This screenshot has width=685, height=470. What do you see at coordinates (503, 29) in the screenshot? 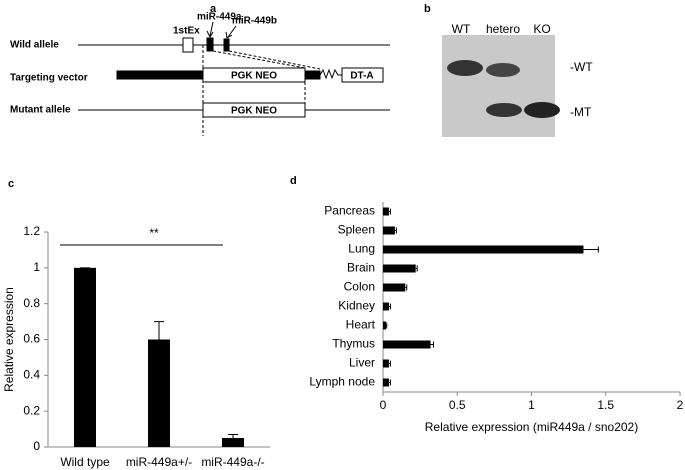
I see `lane-label: hetero` at bounding box center [503, 29].